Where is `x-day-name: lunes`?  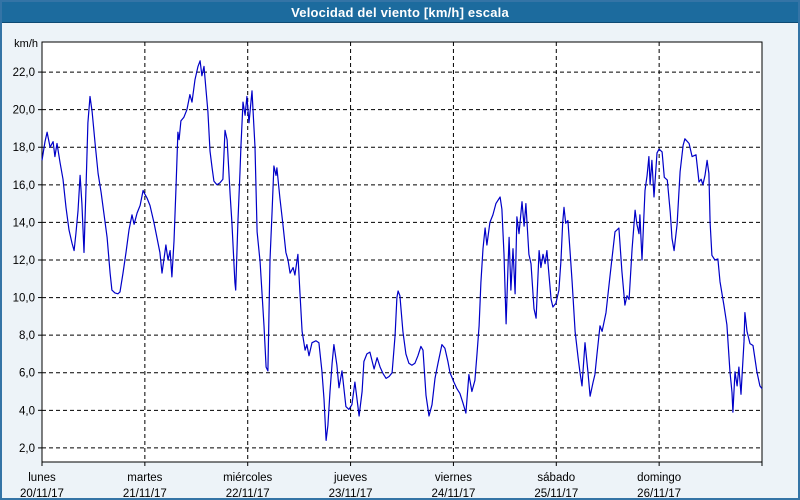
x-day-name: lunes is located at coordinates (42, 478).